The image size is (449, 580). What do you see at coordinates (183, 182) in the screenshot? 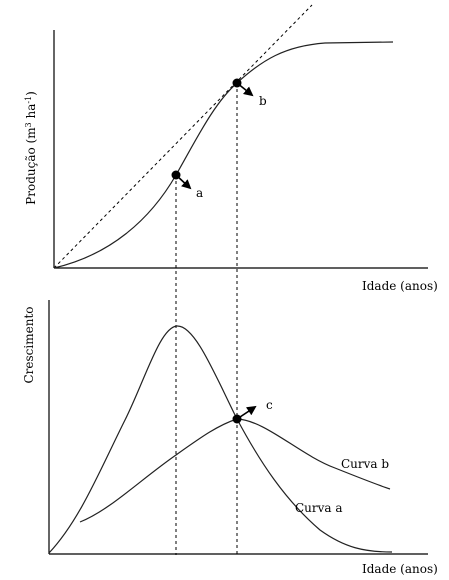
I see `point-a-arrow` at bounding box center [183, 182].